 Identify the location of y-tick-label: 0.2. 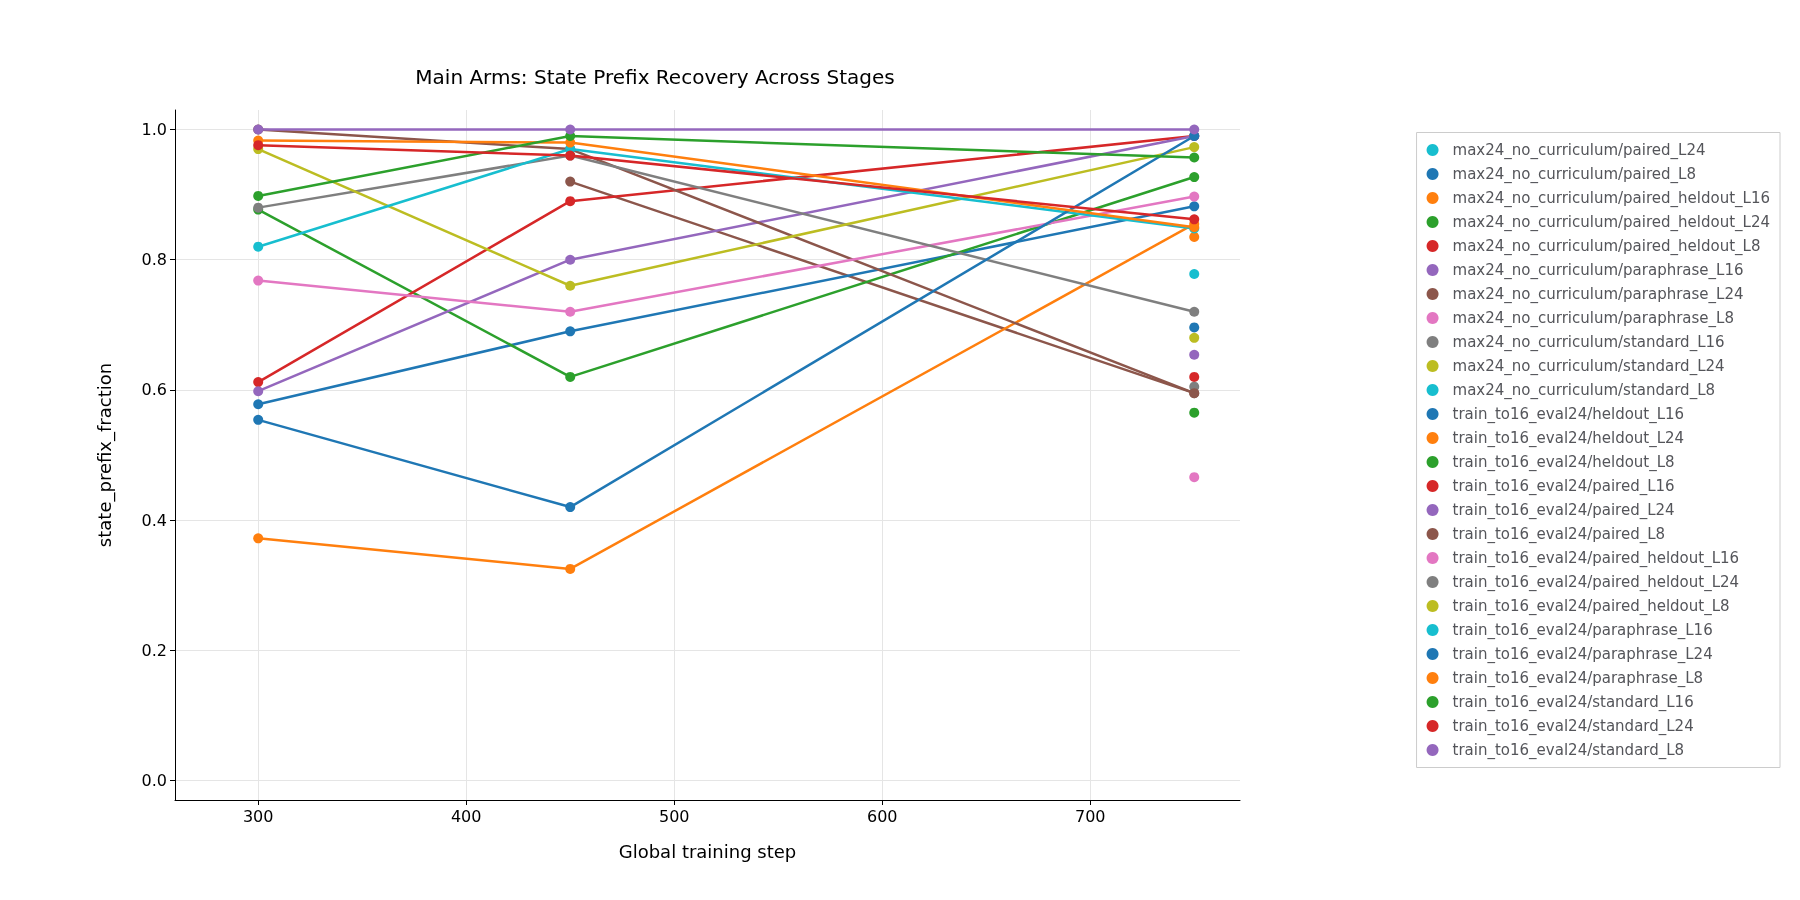
(154, 650).